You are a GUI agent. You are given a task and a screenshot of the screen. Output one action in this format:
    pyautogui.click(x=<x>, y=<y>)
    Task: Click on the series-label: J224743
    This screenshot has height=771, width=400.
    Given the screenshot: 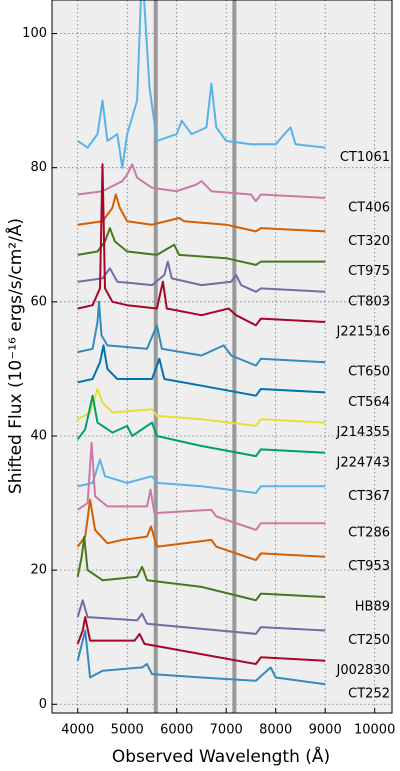 What is the action you would take?
    pyautogui.click(x=363, y=462)
    